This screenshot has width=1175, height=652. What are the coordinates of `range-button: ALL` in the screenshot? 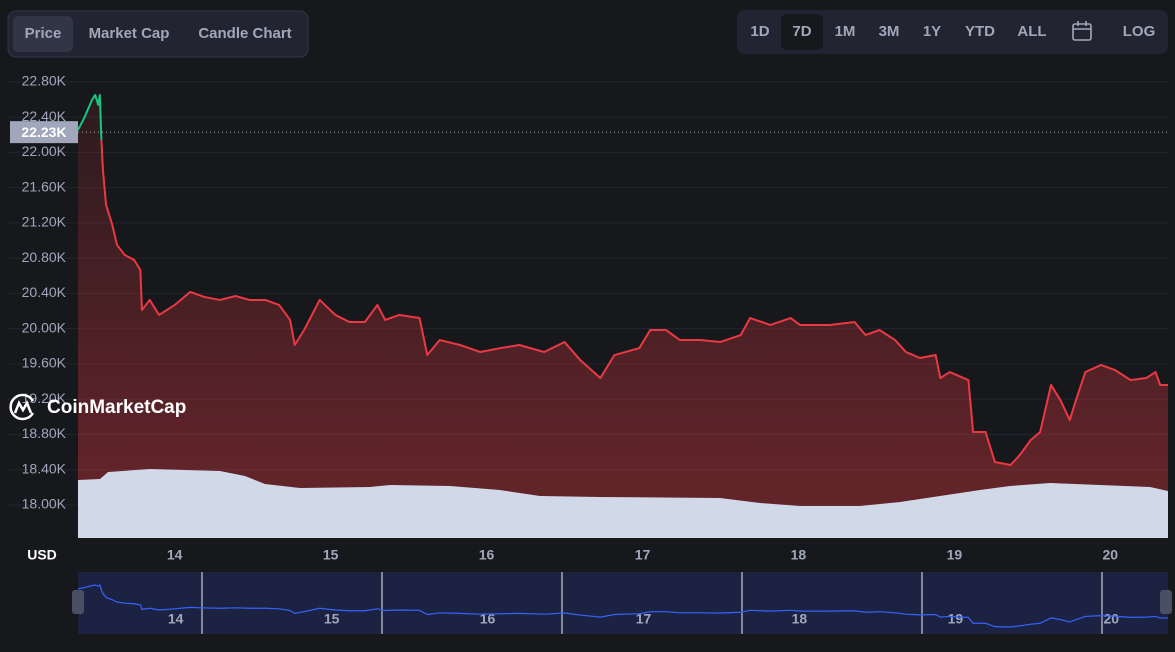 It's located at (1031, 31).